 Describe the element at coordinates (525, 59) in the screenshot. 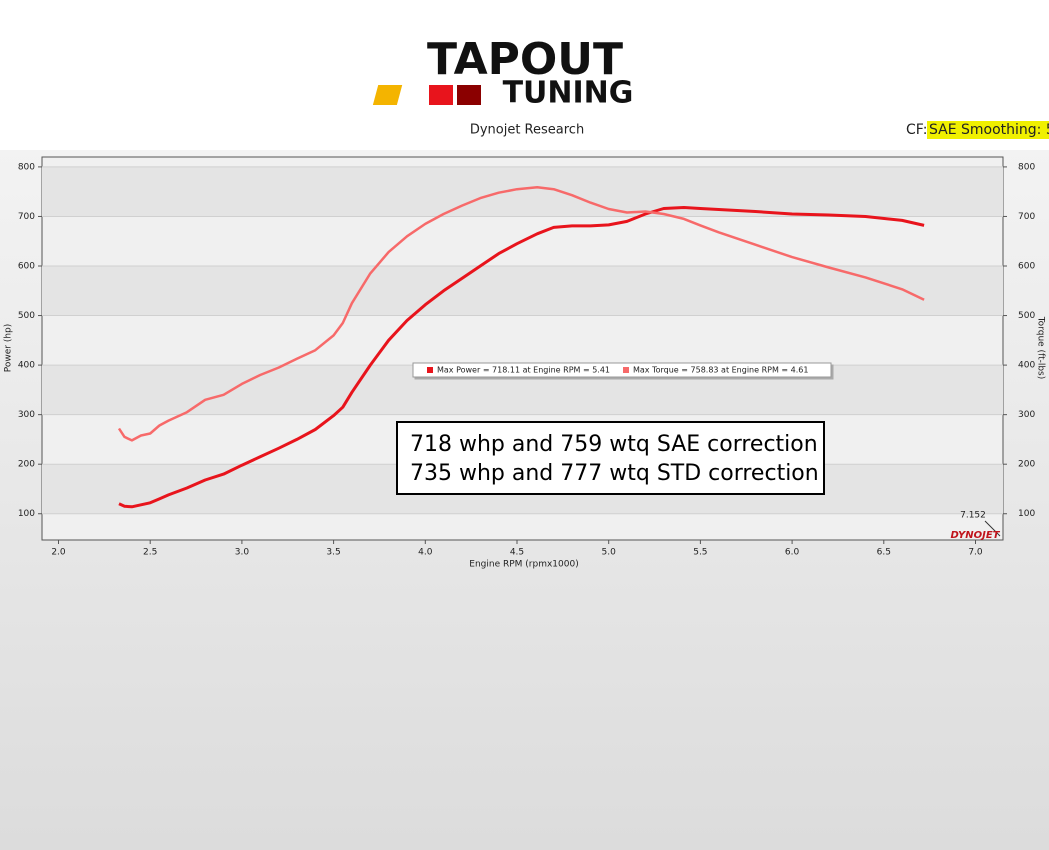

I see `logo-top: TAPOUT` at that location.